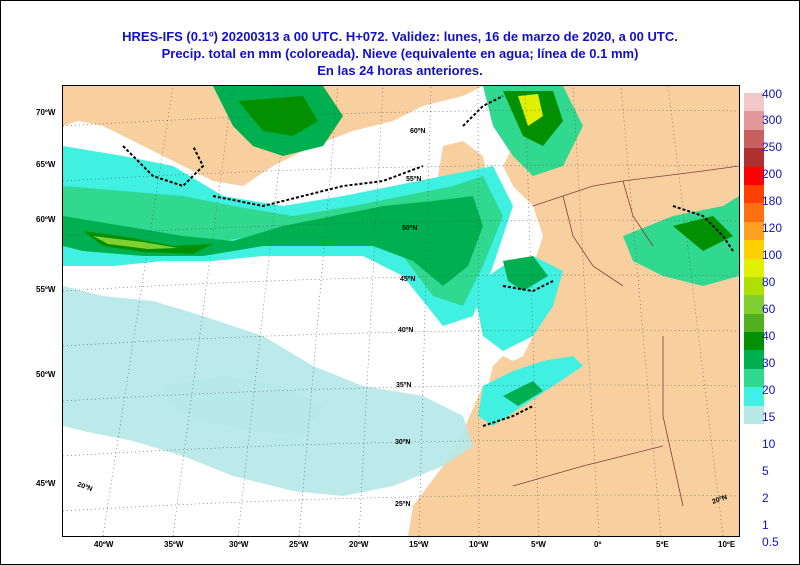 The image size is (800, 565). What do you see at coordinates (46, 289) in the screenshot?
I see `left-axis-label: 55ºW` at bounding box center [46, 289].